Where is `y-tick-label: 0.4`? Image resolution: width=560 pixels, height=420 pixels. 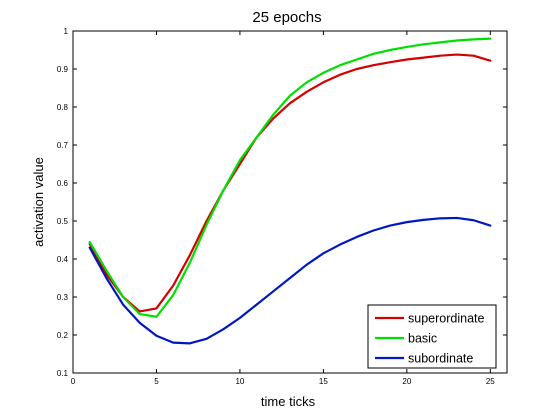 y-tick-label: 0.4 is located at coordinates (63, 259).